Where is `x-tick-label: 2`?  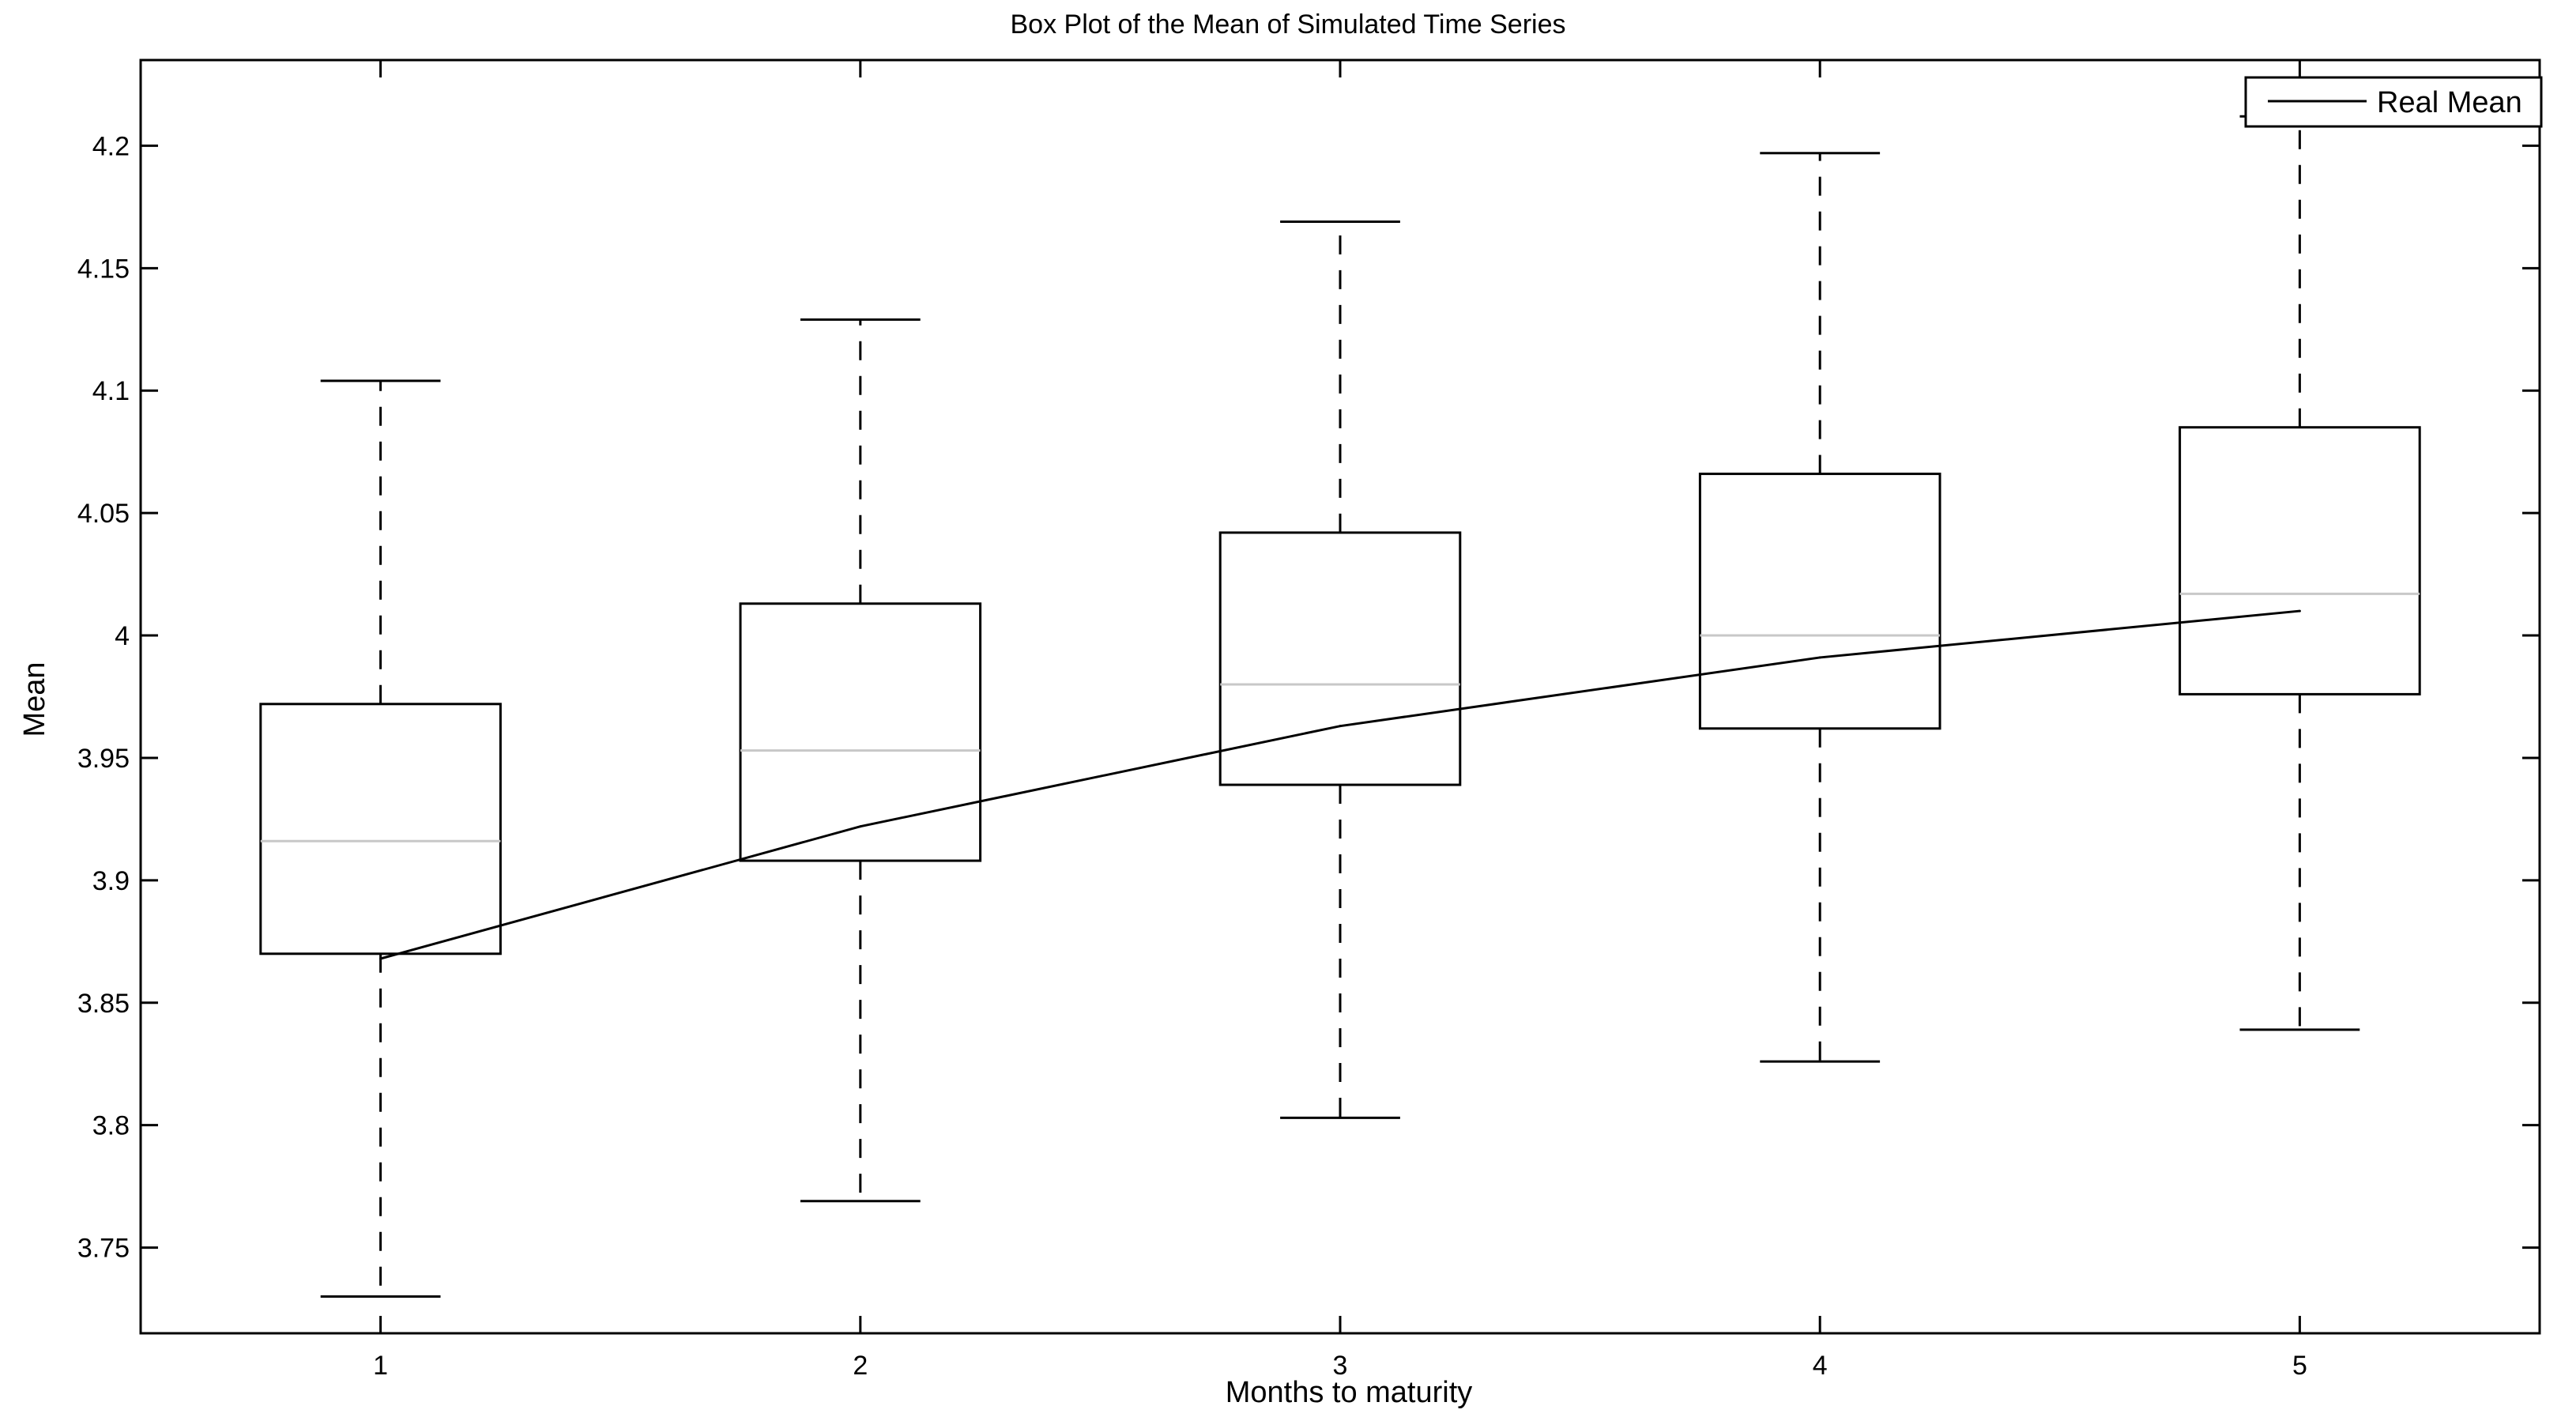
x-tick-label: 2 is located at coordinates (860, 1366).